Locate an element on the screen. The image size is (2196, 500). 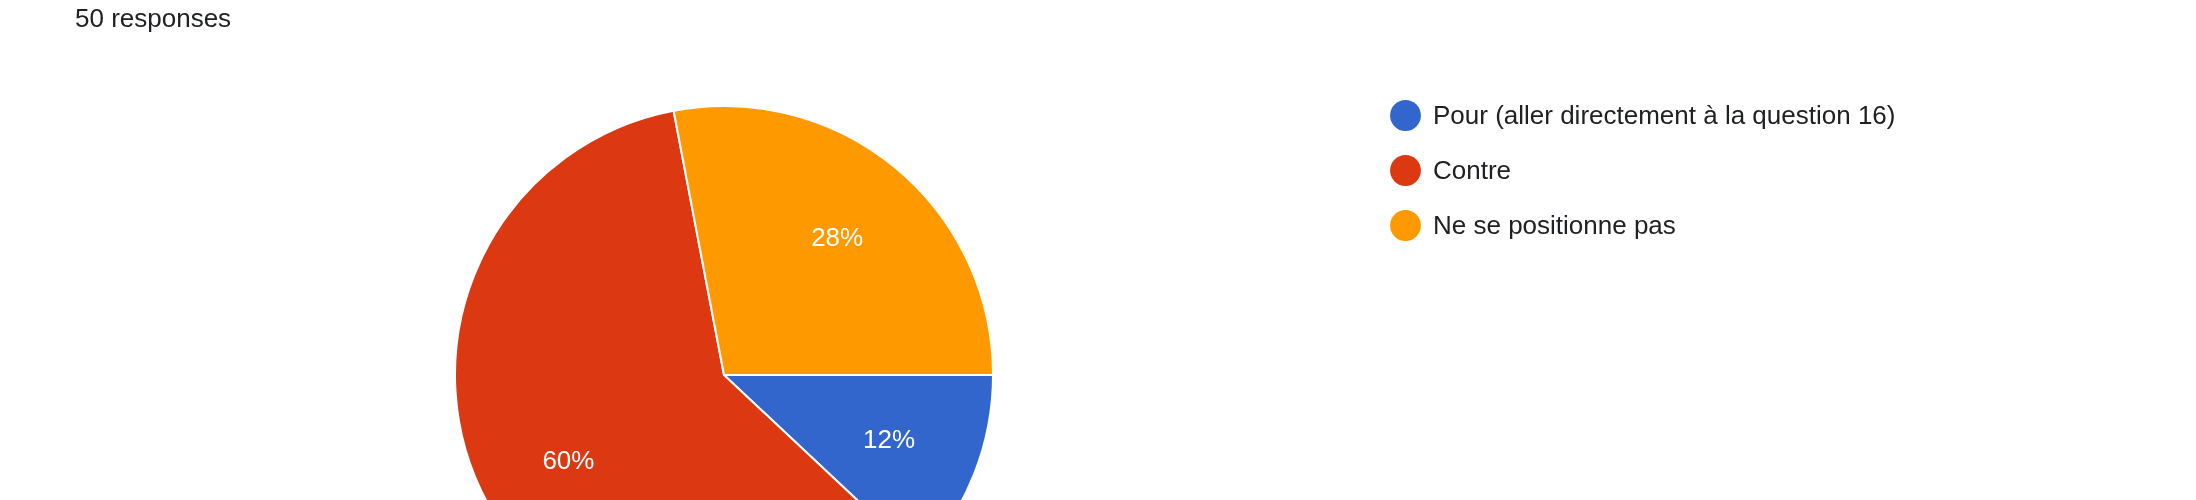
data-label: 60% is located at coordinates (568, 459).